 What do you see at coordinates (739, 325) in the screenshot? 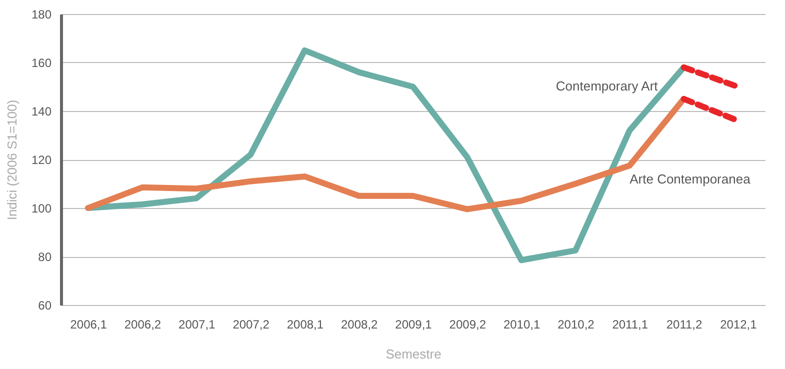
I see `x-tick-label: 2012,1` at bounding box center [739, 325].